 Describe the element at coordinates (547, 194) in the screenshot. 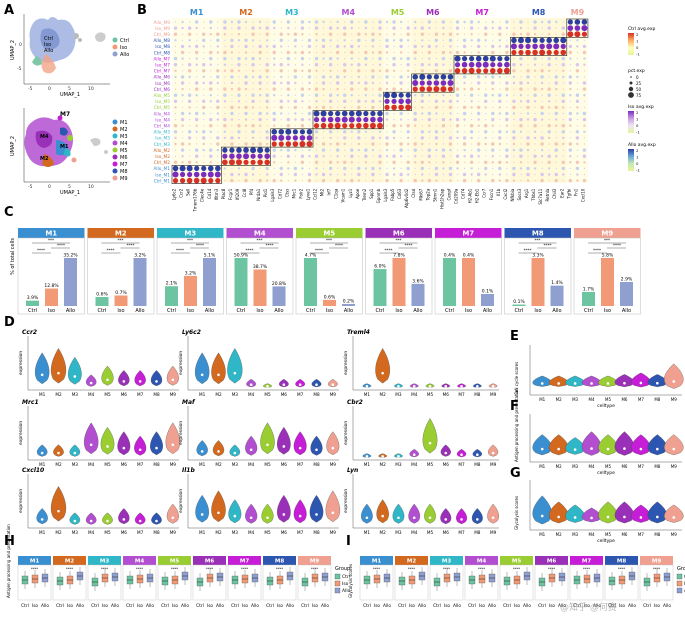

I see `gene-label: Retnla` at that location.